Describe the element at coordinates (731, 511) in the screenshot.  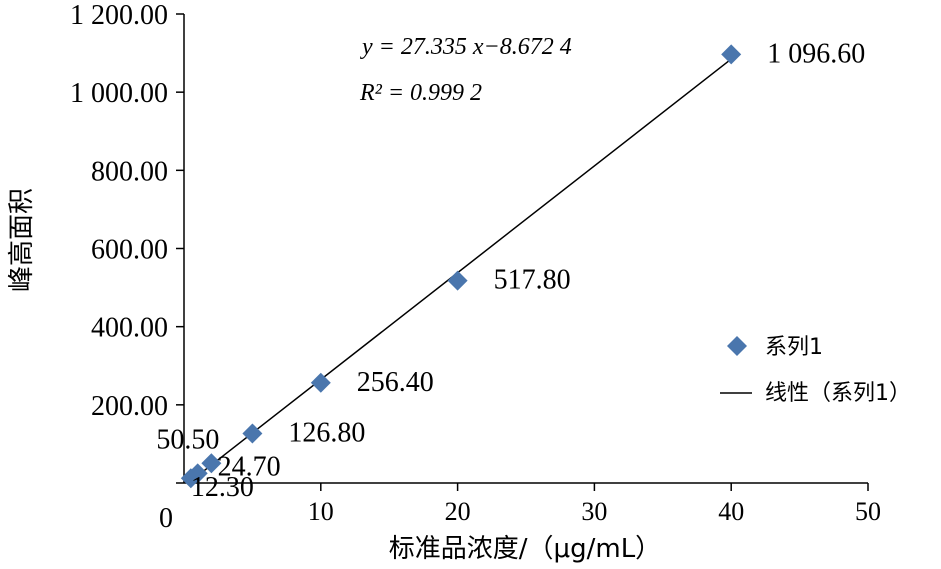
I see `x-tick-label: 40` at that location.